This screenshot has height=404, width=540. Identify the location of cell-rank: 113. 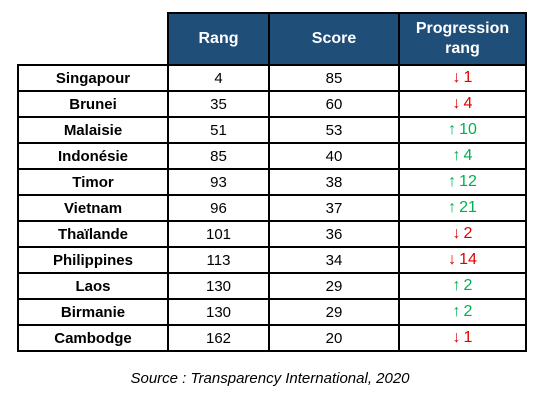
(218, 260).